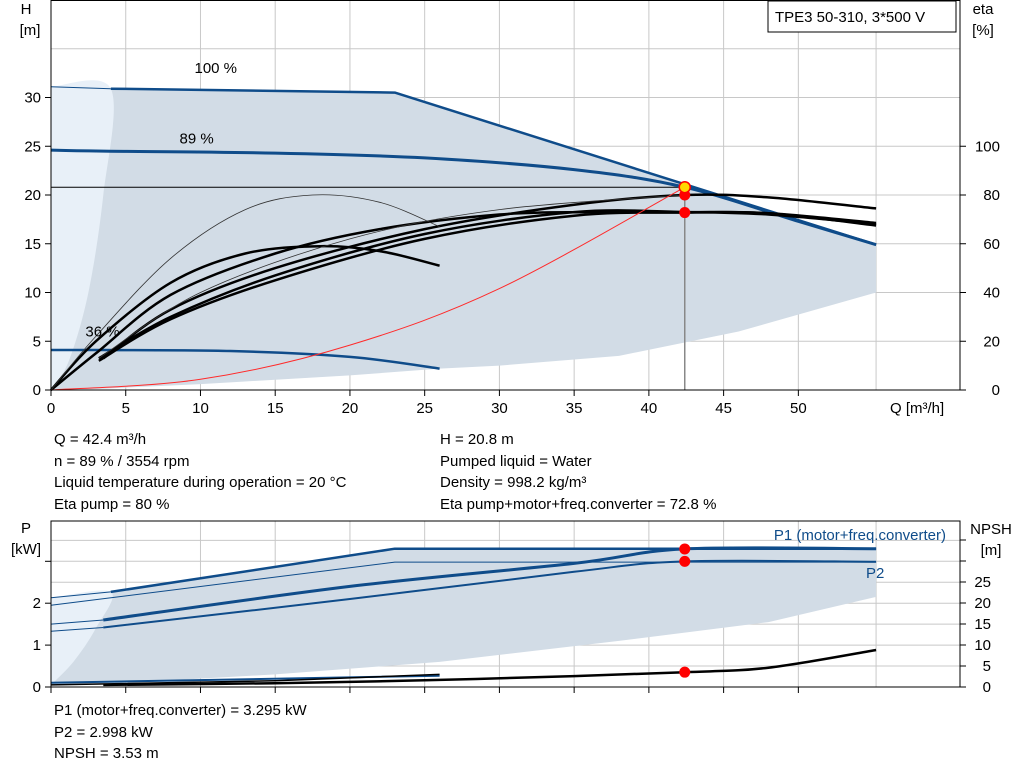  I want to click on info-density: Density = 998.2 kg/m³, so click(513, 482).